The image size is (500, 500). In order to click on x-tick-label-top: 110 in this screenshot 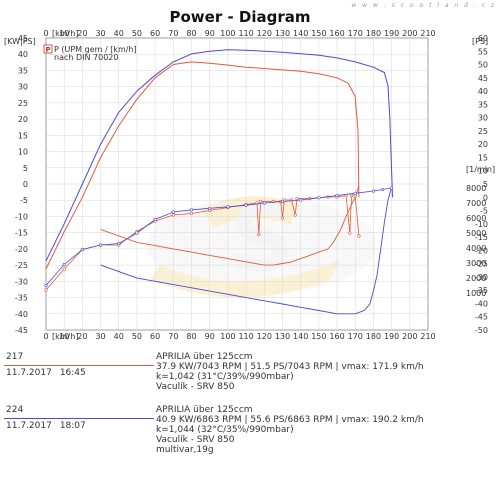, I will do `click(245, 33)`.